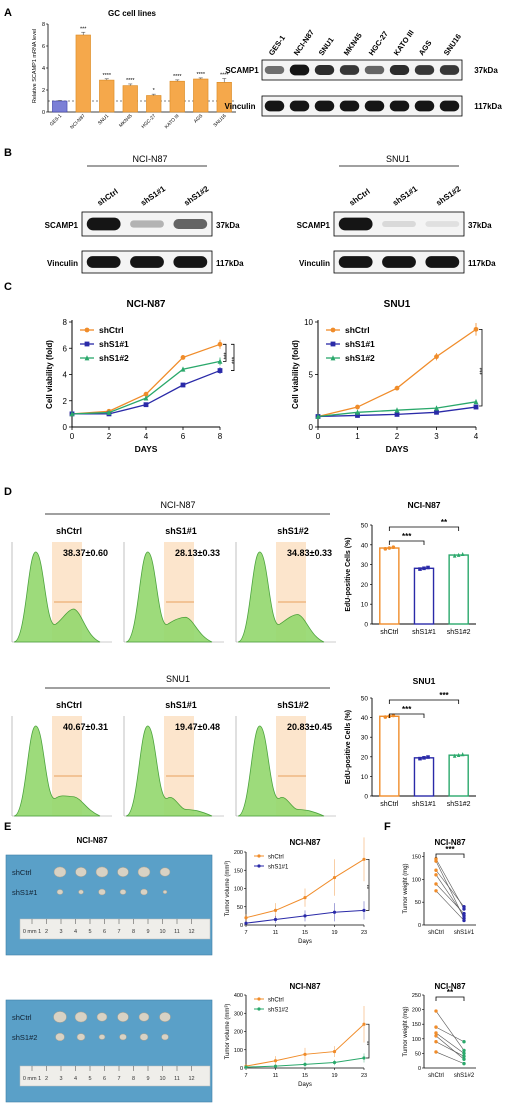 The width and height of the screenshot is (511, 1103). What do you see at coordinates (365, 526) in the screenshot?
I see `panel-d-bar-ytick-label: 50` at bounding box center [365, 526].